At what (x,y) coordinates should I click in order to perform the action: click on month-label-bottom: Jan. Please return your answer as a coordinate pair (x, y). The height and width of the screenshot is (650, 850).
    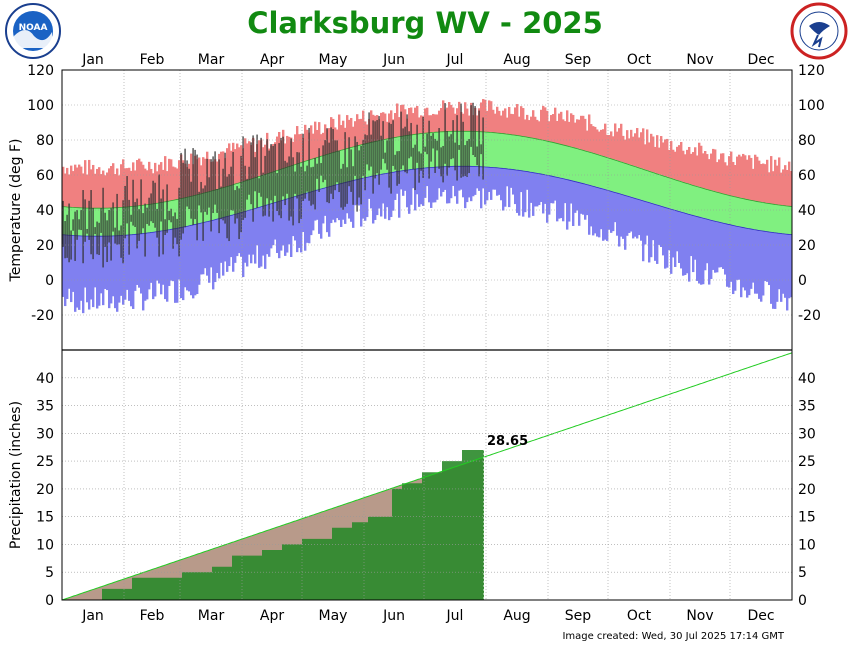
    Looking at the image, I should click on (92, 616).